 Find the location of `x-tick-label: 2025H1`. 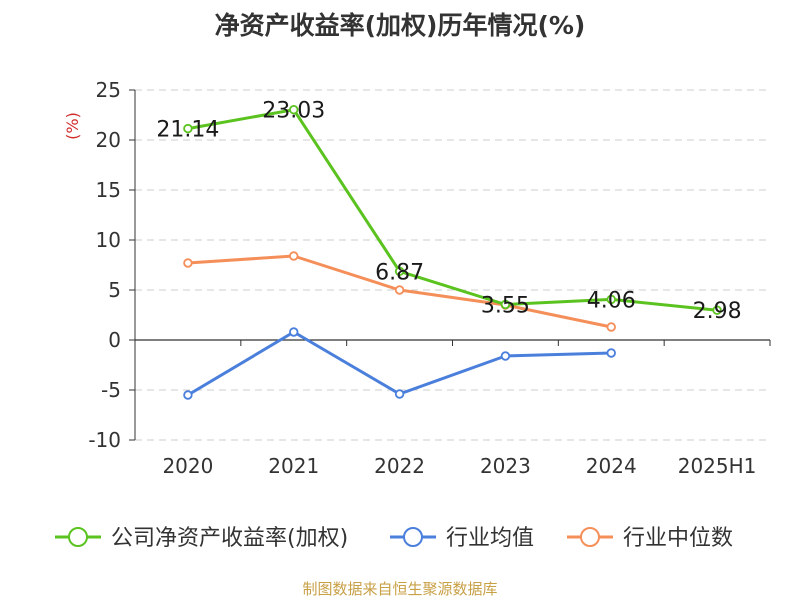

x-tick-label: 2025H1 is located at coordinates (717, 466).